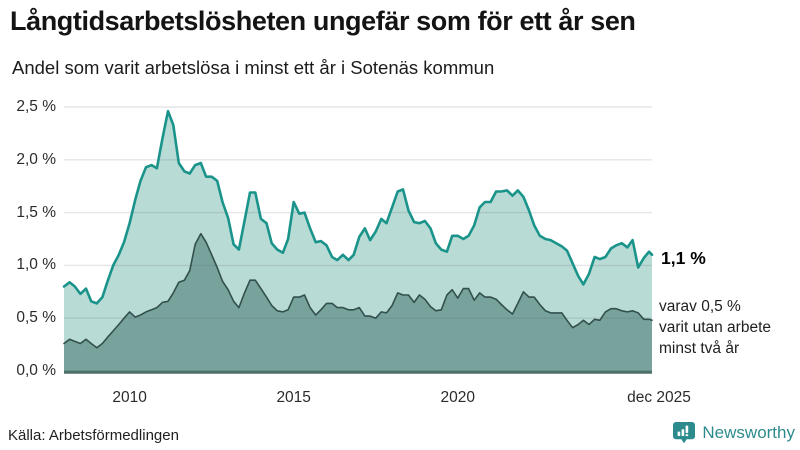  Describe the element at coordinates (36, 159) in the screenshot. I see `y-axis-tick-label: 2,0 %` at that location.